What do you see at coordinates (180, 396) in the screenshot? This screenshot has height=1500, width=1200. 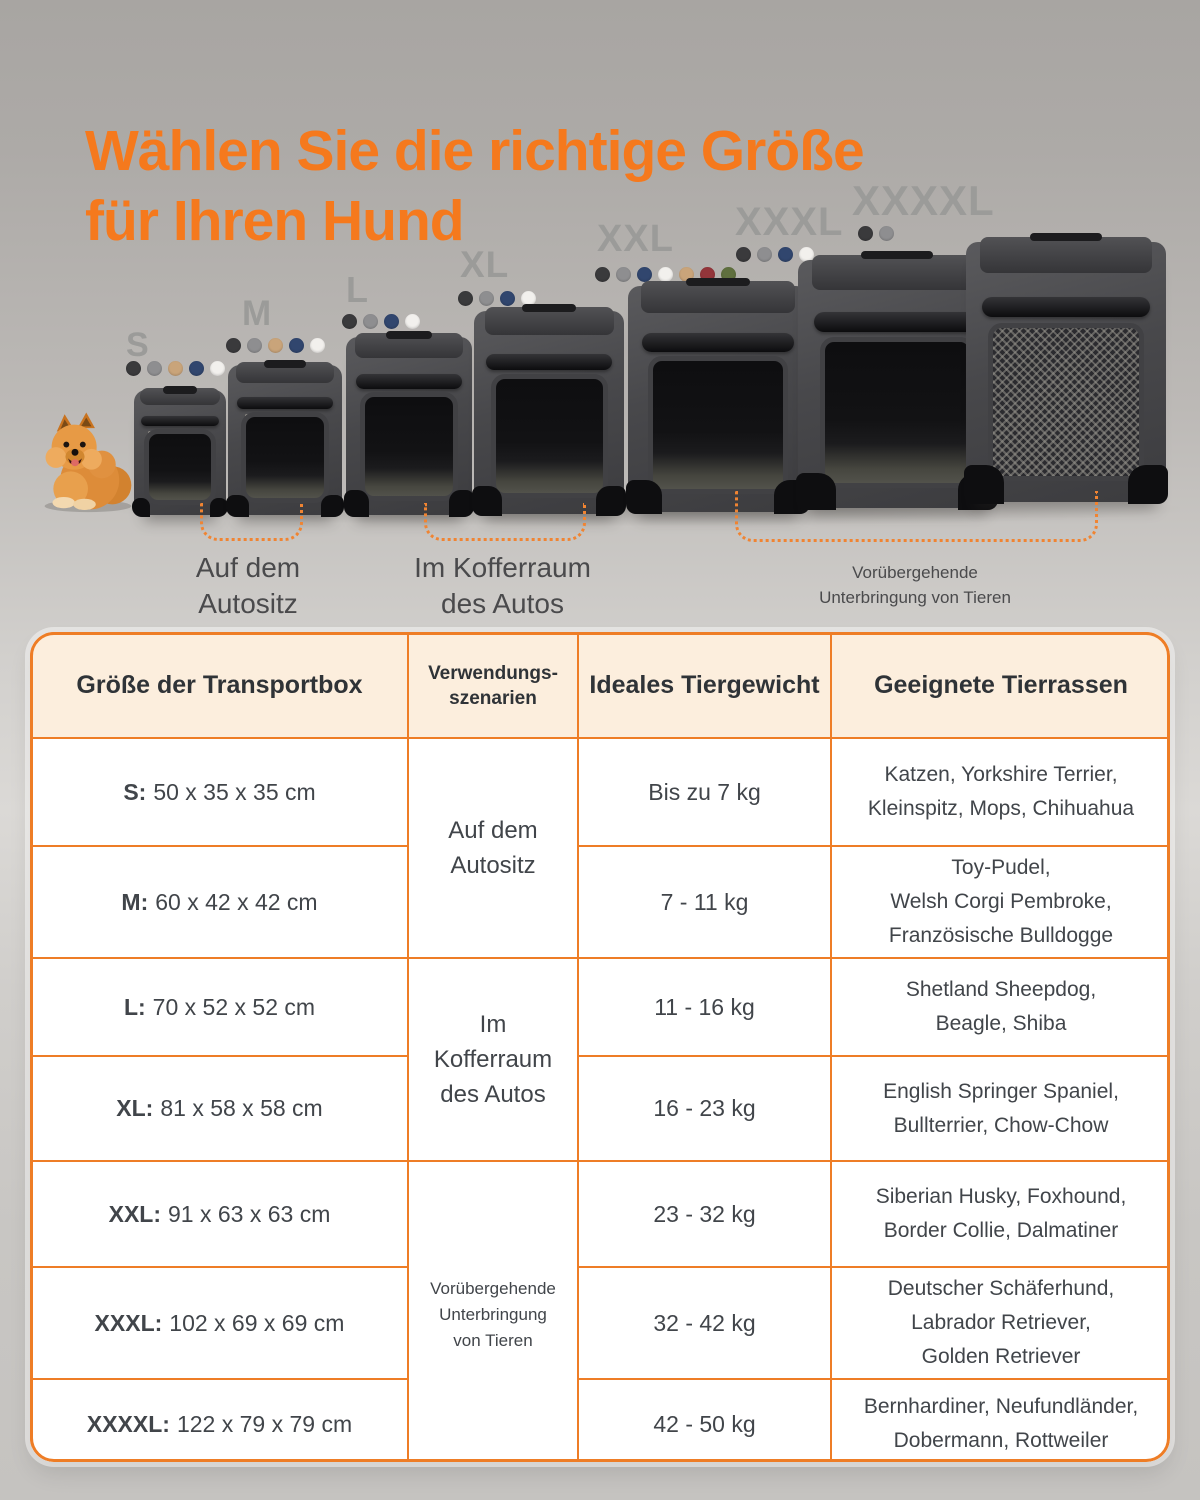 I see `carrier-lid` at bounding box center [180, 396].